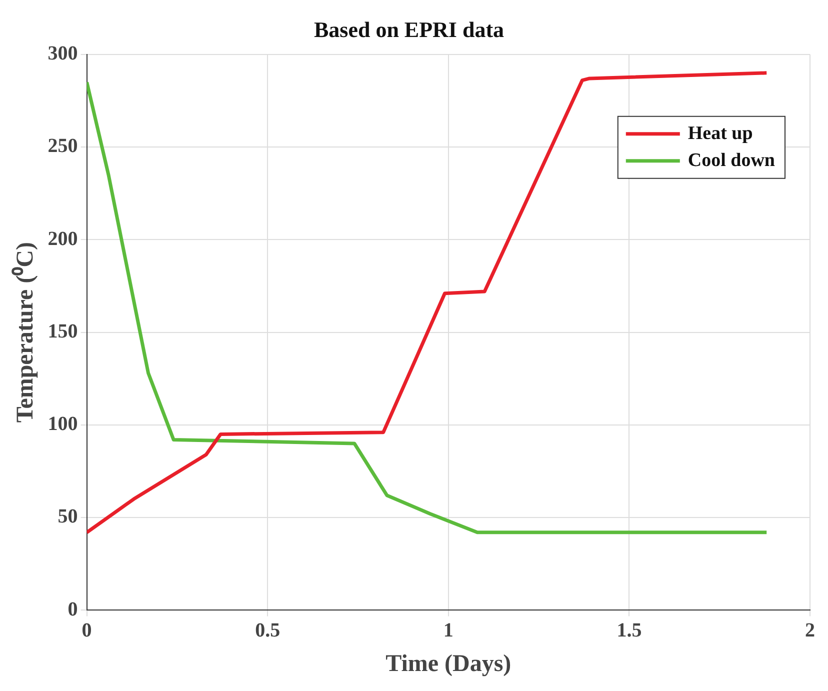 This screenshot has width=828, height=691. Describe the element at coordinates (810, 630) in the screenshot. I see `x-tick-label: 2` at that location.